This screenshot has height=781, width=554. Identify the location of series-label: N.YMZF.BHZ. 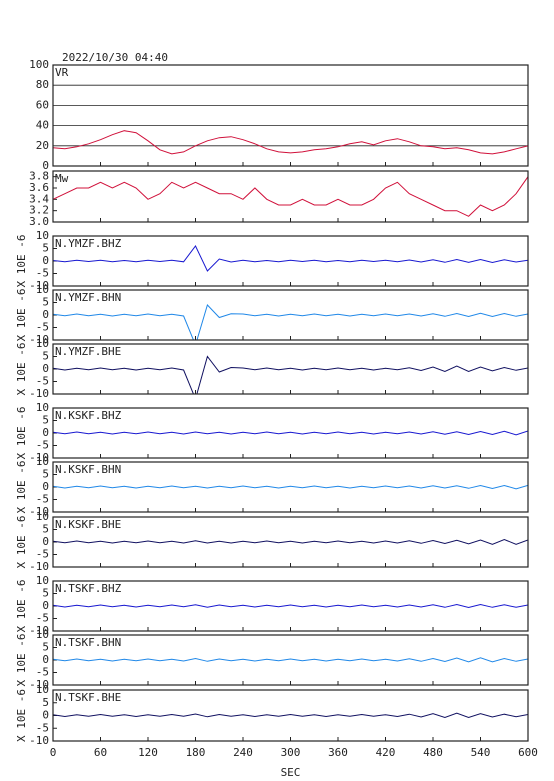
(88, 243).